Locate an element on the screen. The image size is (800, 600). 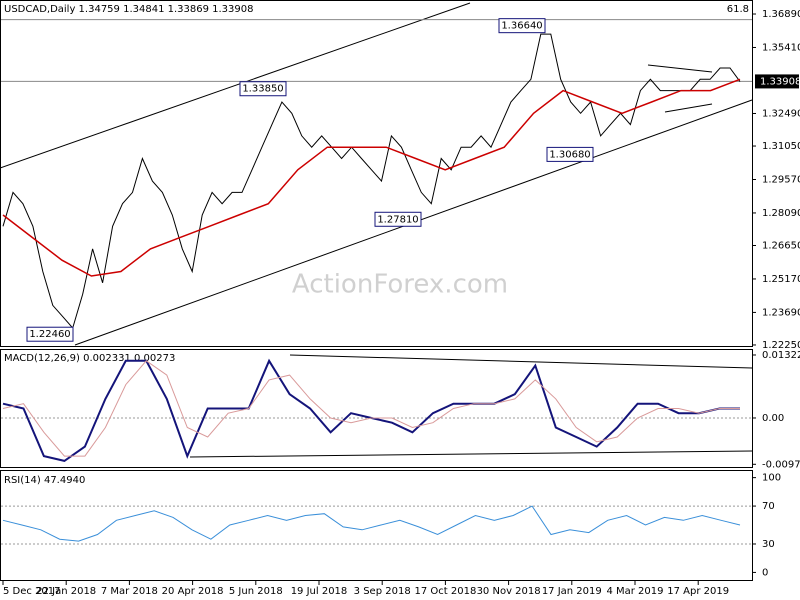
macd-trend-upper is located at coordinates (521, 361).